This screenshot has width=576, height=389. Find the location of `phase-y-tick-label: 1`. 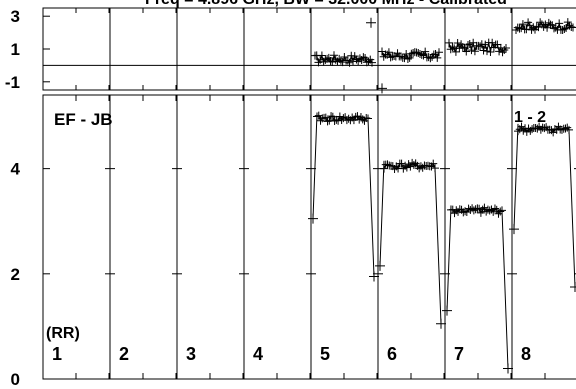

phase-y-tick-label: 1 is located at coordinates (15, 49).